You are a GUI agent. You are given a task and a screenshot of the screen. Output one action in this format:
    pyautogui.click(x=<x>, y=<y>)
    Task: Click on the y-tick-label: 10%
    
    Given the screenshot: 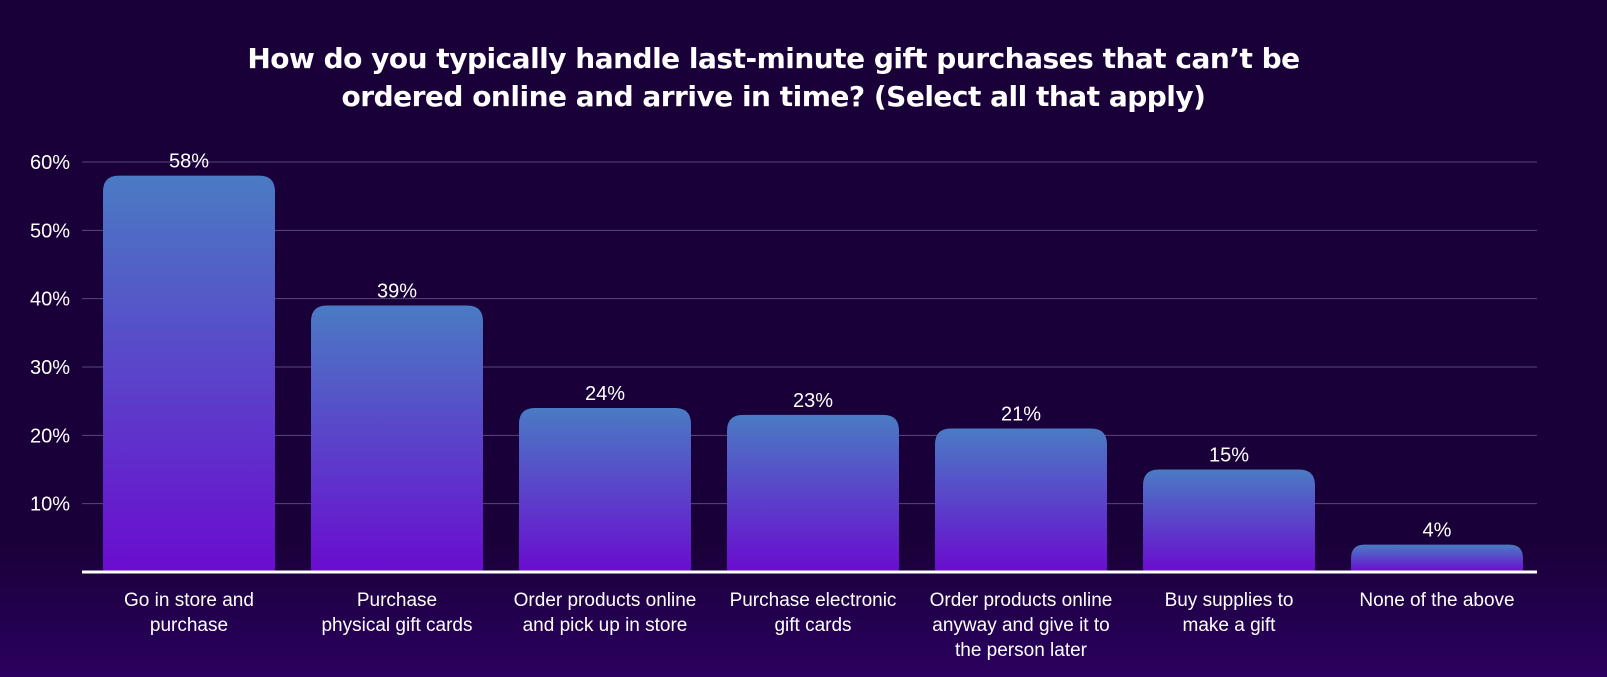 What is the action you would take?
    pyautogui.click(x=50, y=505)
    